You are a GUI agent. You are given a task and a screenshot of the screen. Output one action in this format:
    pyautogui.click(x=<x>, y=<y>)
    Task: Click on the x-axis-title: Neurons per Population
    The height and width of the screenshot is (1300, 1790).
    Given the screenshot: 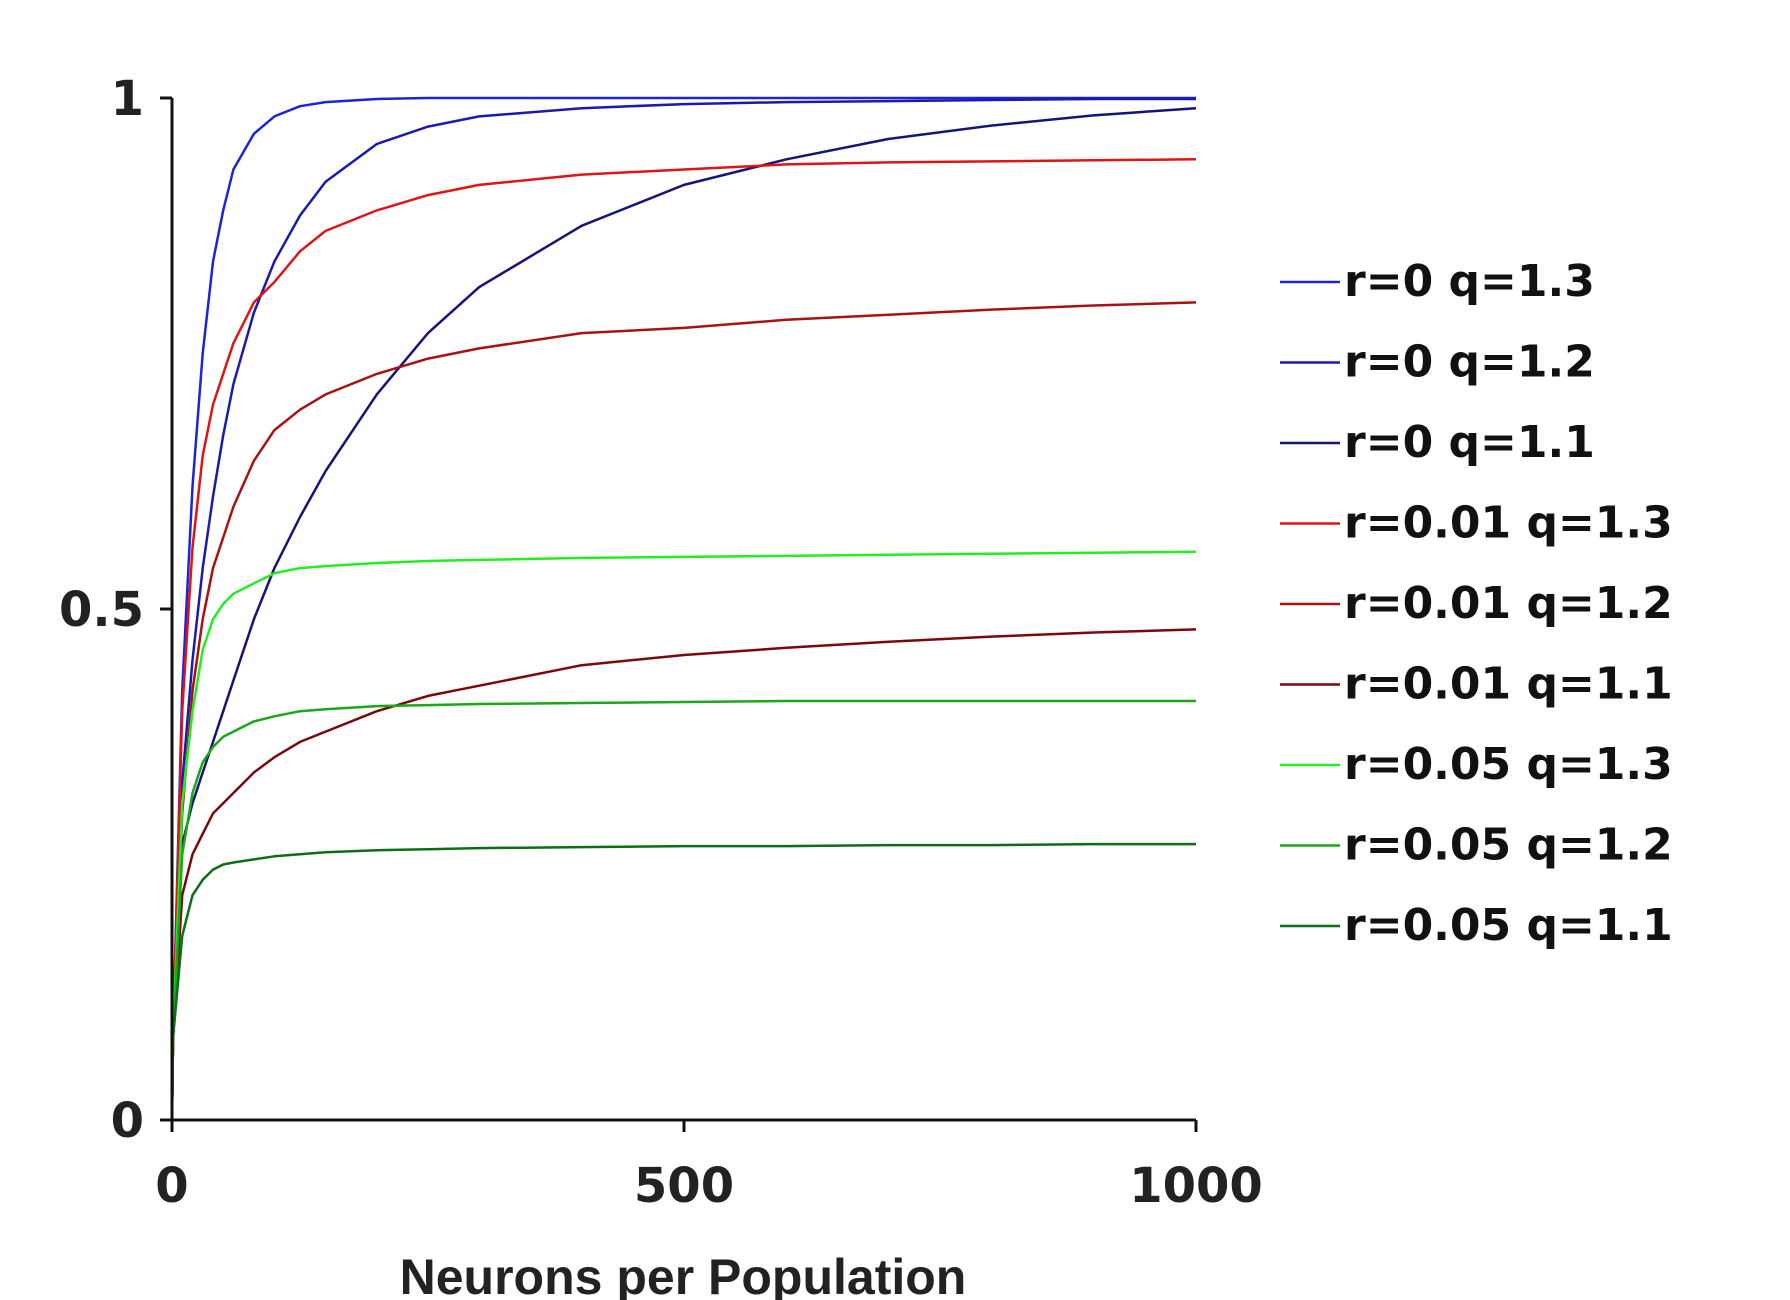 What is the action you would take?
    pyautogui.click(x=683, y=1274)
    